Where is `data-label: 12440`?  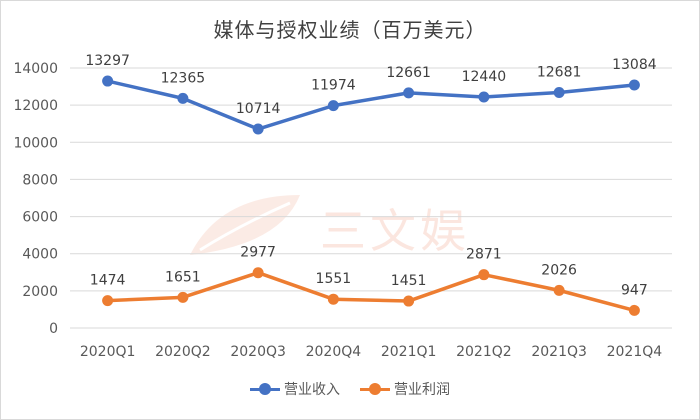
data-label: 12440 is located at coordinates (484, 77).